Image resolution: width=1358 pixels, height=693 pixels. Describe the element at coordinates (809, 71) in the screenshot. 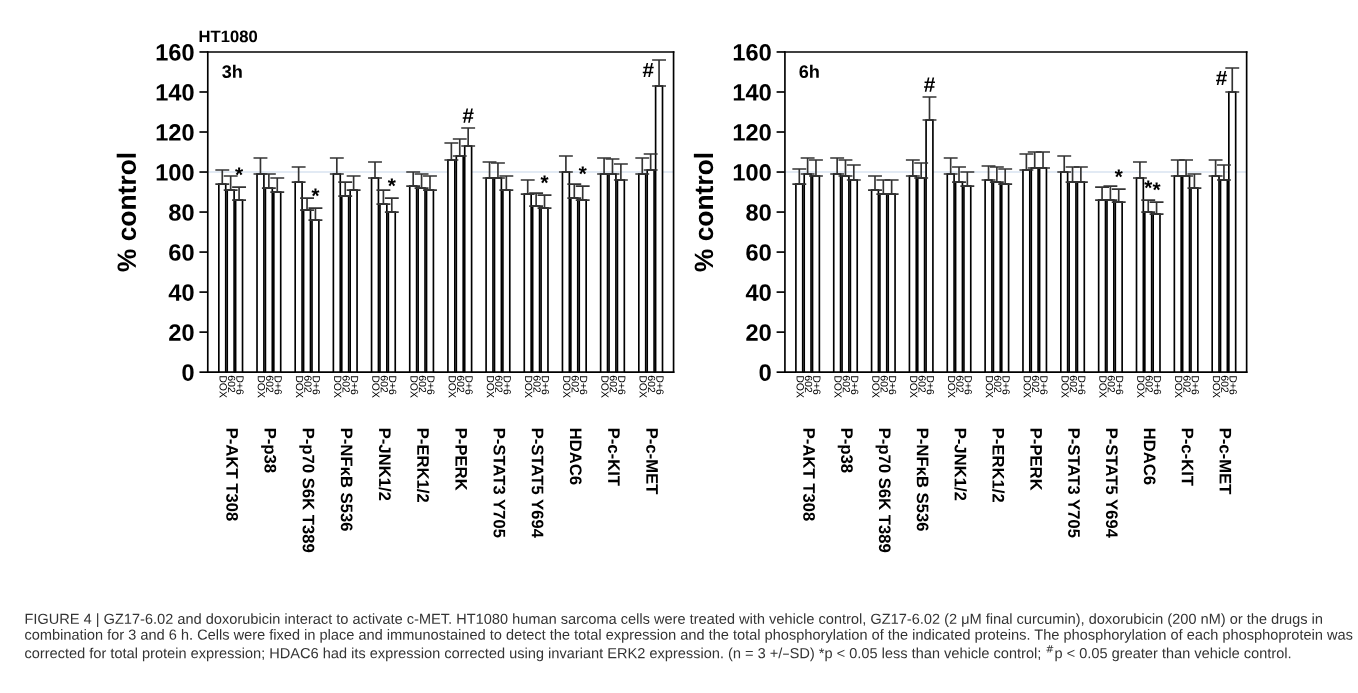

I see `annotation: 6h` at that location.